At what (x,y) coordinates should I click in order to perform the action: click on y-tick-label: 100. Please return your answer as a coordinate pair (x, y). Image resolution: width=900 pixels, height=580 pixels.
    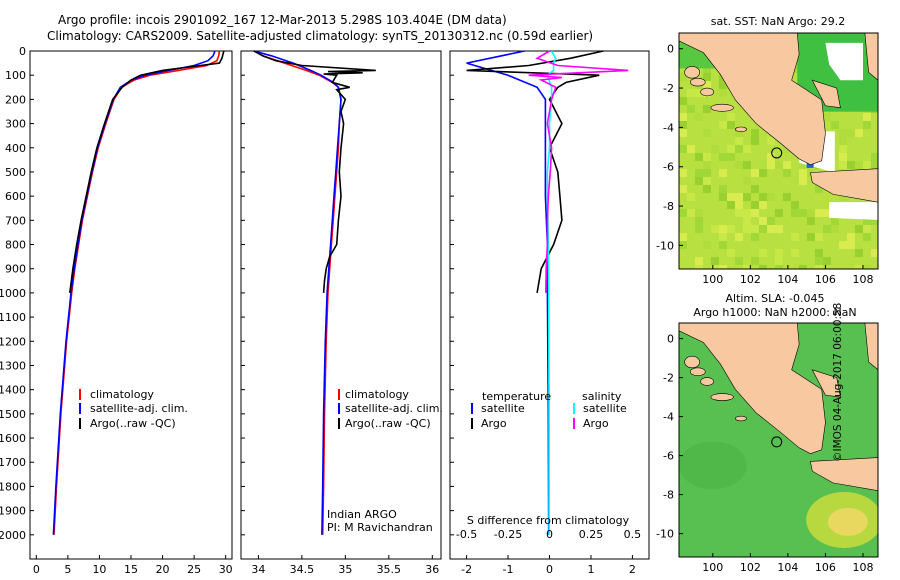
    Looking at the image, I should click on (15, 75).